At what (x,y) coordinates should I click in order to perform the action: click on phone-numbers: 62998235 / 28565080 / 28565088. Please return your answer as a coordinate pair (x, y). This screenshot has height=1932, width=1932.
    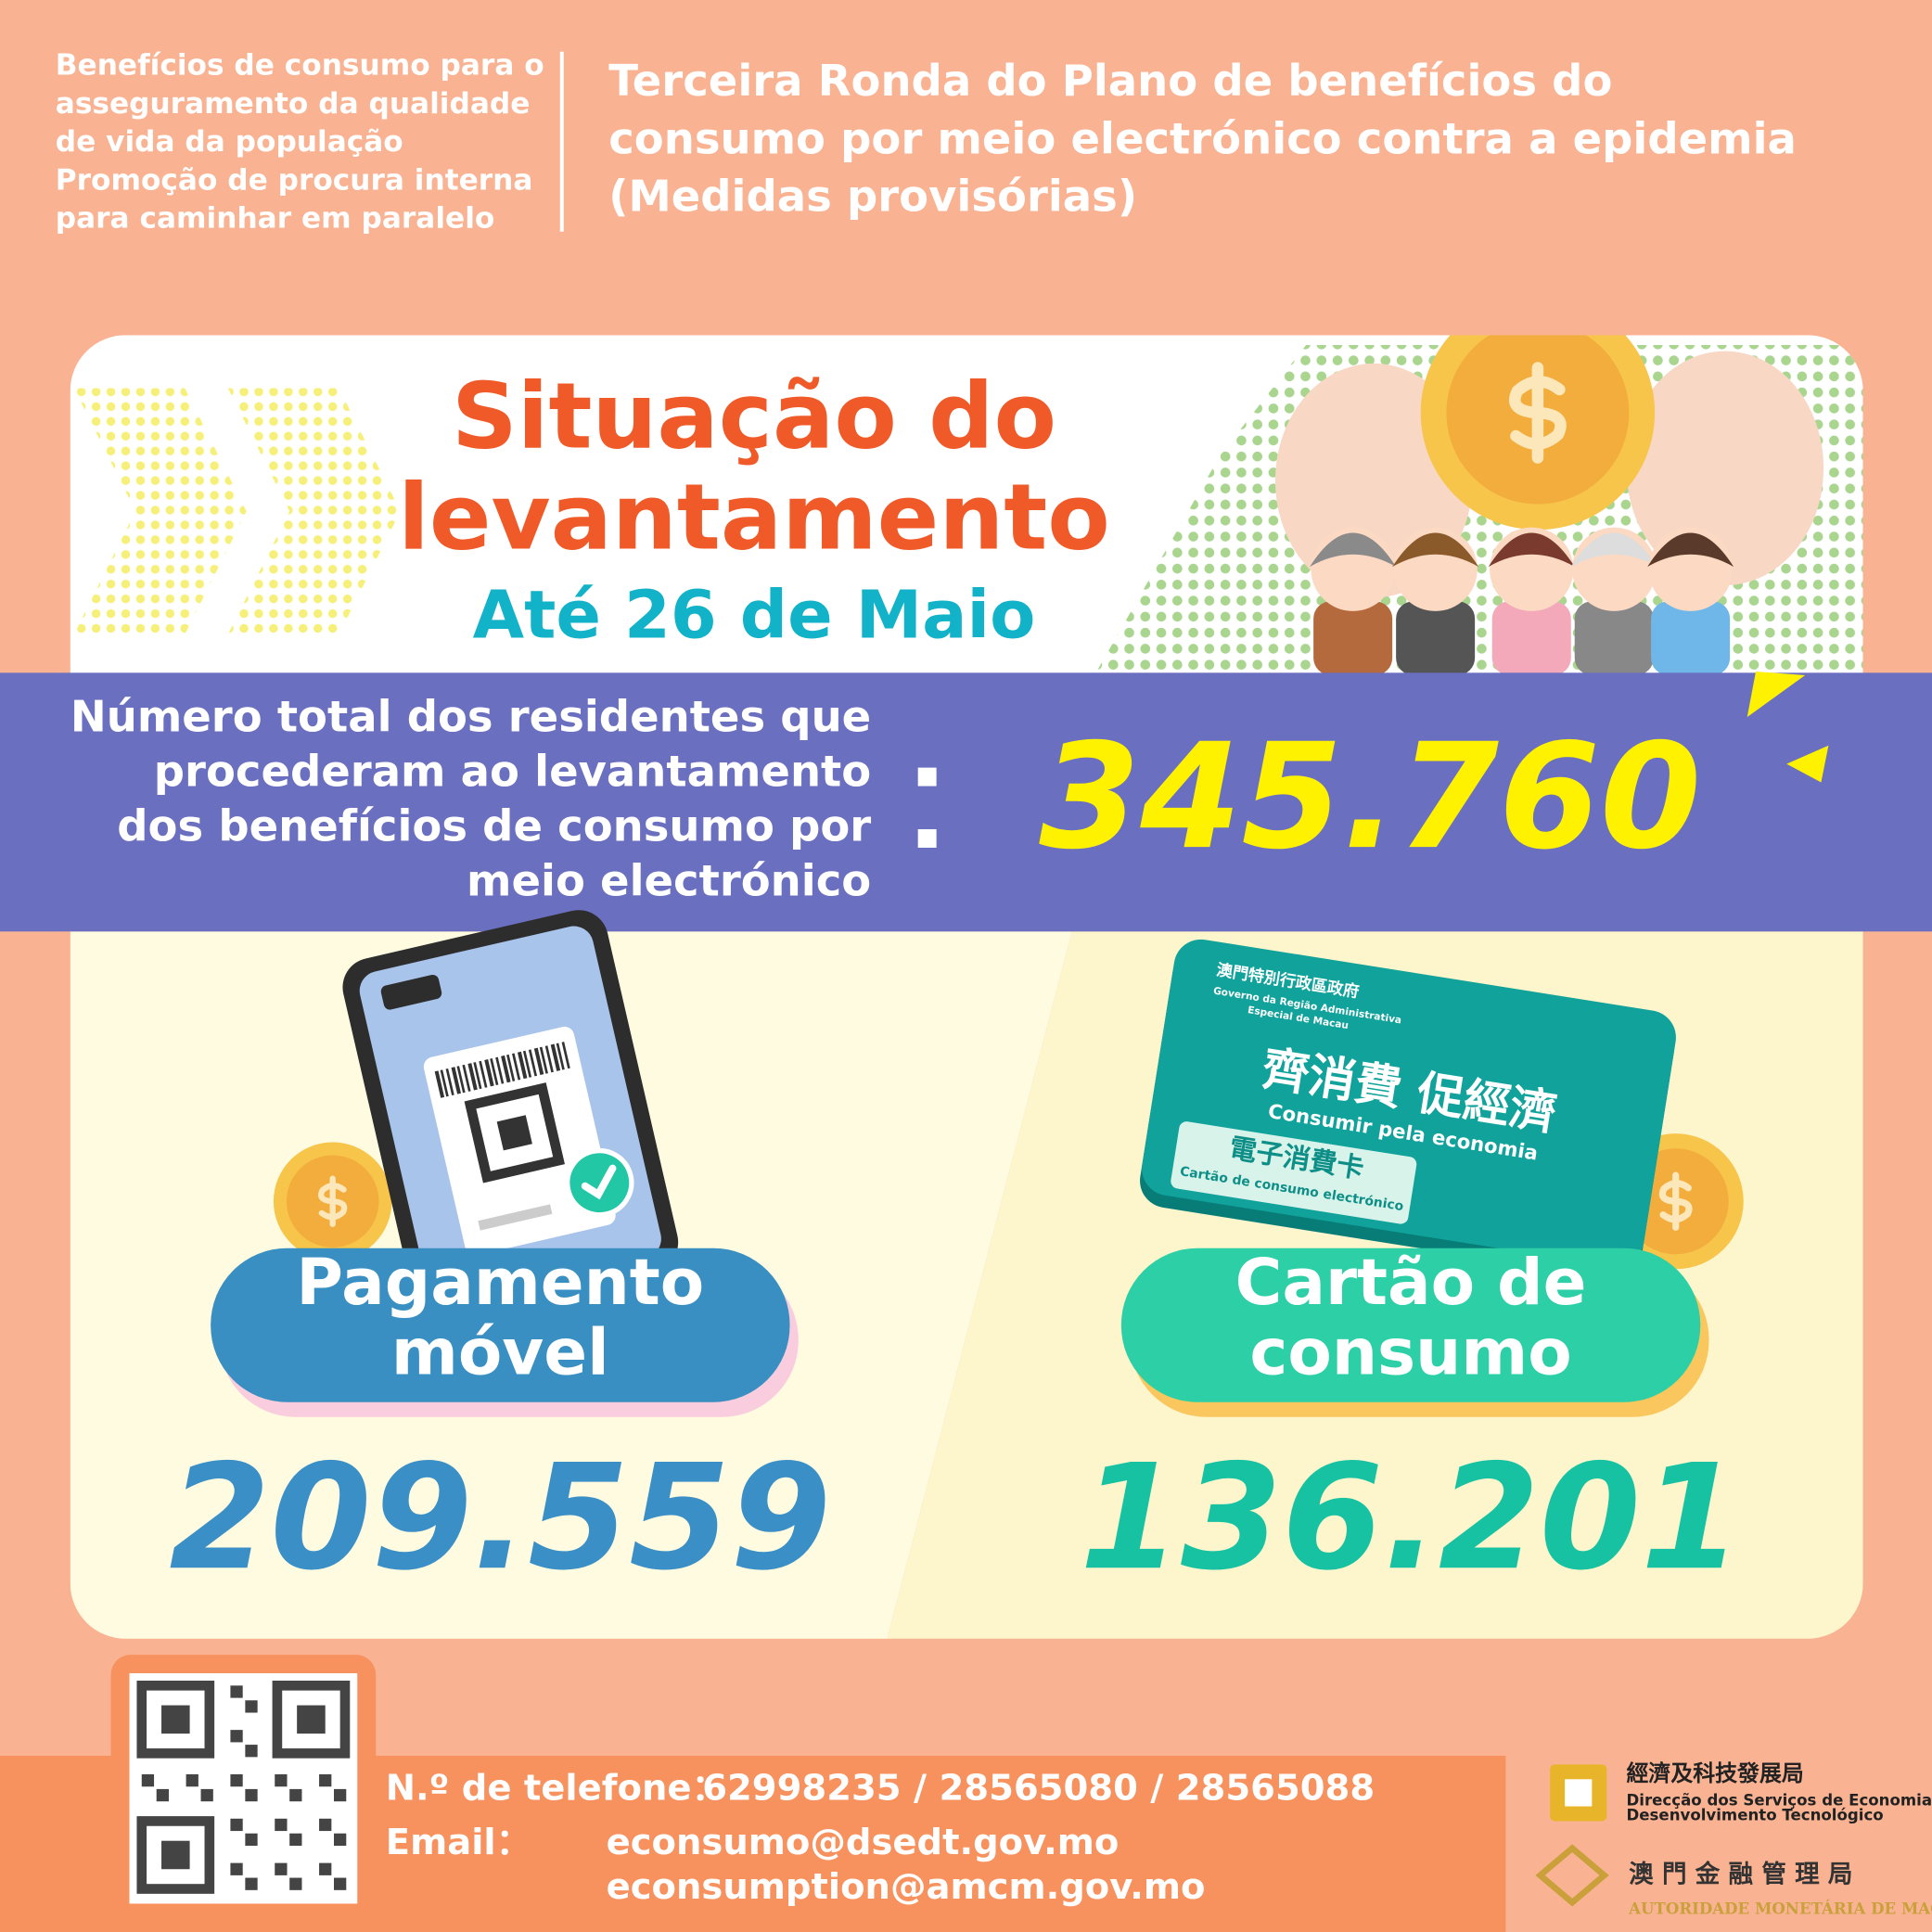
    Looking at the image, I should click on (1038, 1789).